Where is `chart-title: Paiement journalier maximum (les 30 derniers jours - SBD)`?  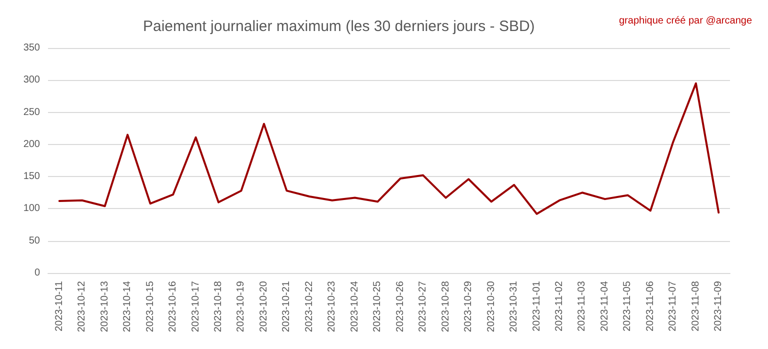
chart-title: Paiement journalier maximum (les 30 derniers jours - SBD) is located at coordinates (339, 26).